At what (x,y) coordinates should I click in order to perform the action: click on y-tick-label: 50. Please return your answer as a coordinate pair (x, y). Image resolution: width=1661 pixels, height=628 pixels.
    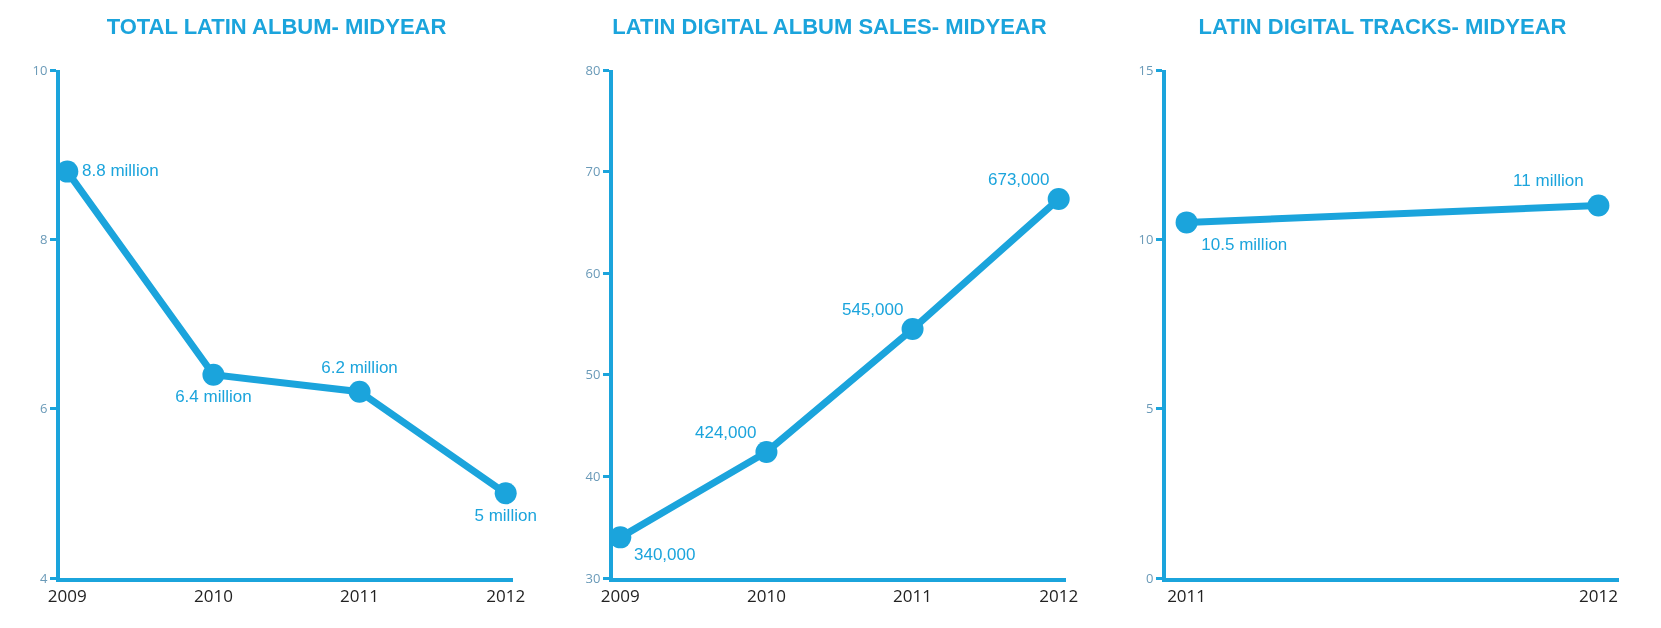
    Looking at the image, I should click on (593, 374).